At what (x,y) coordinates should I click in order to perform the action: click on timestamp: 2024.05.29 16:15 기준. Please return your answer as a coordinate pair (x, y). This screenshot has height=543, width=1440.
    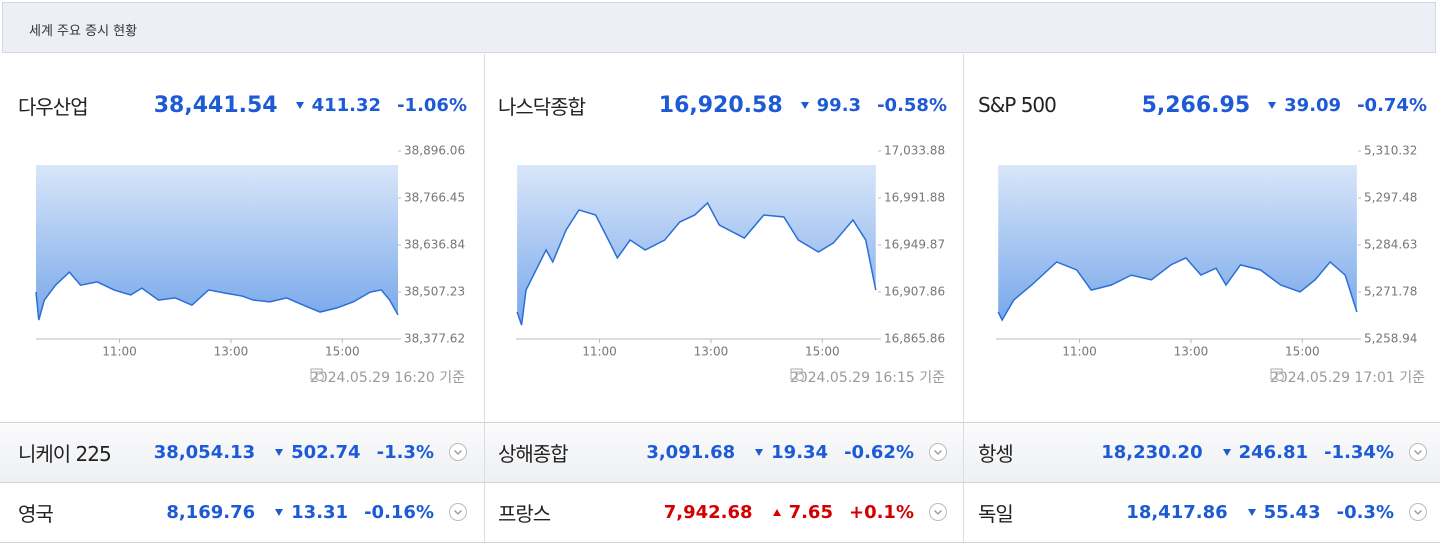
    Looking at the image, I should click on (867, 377).